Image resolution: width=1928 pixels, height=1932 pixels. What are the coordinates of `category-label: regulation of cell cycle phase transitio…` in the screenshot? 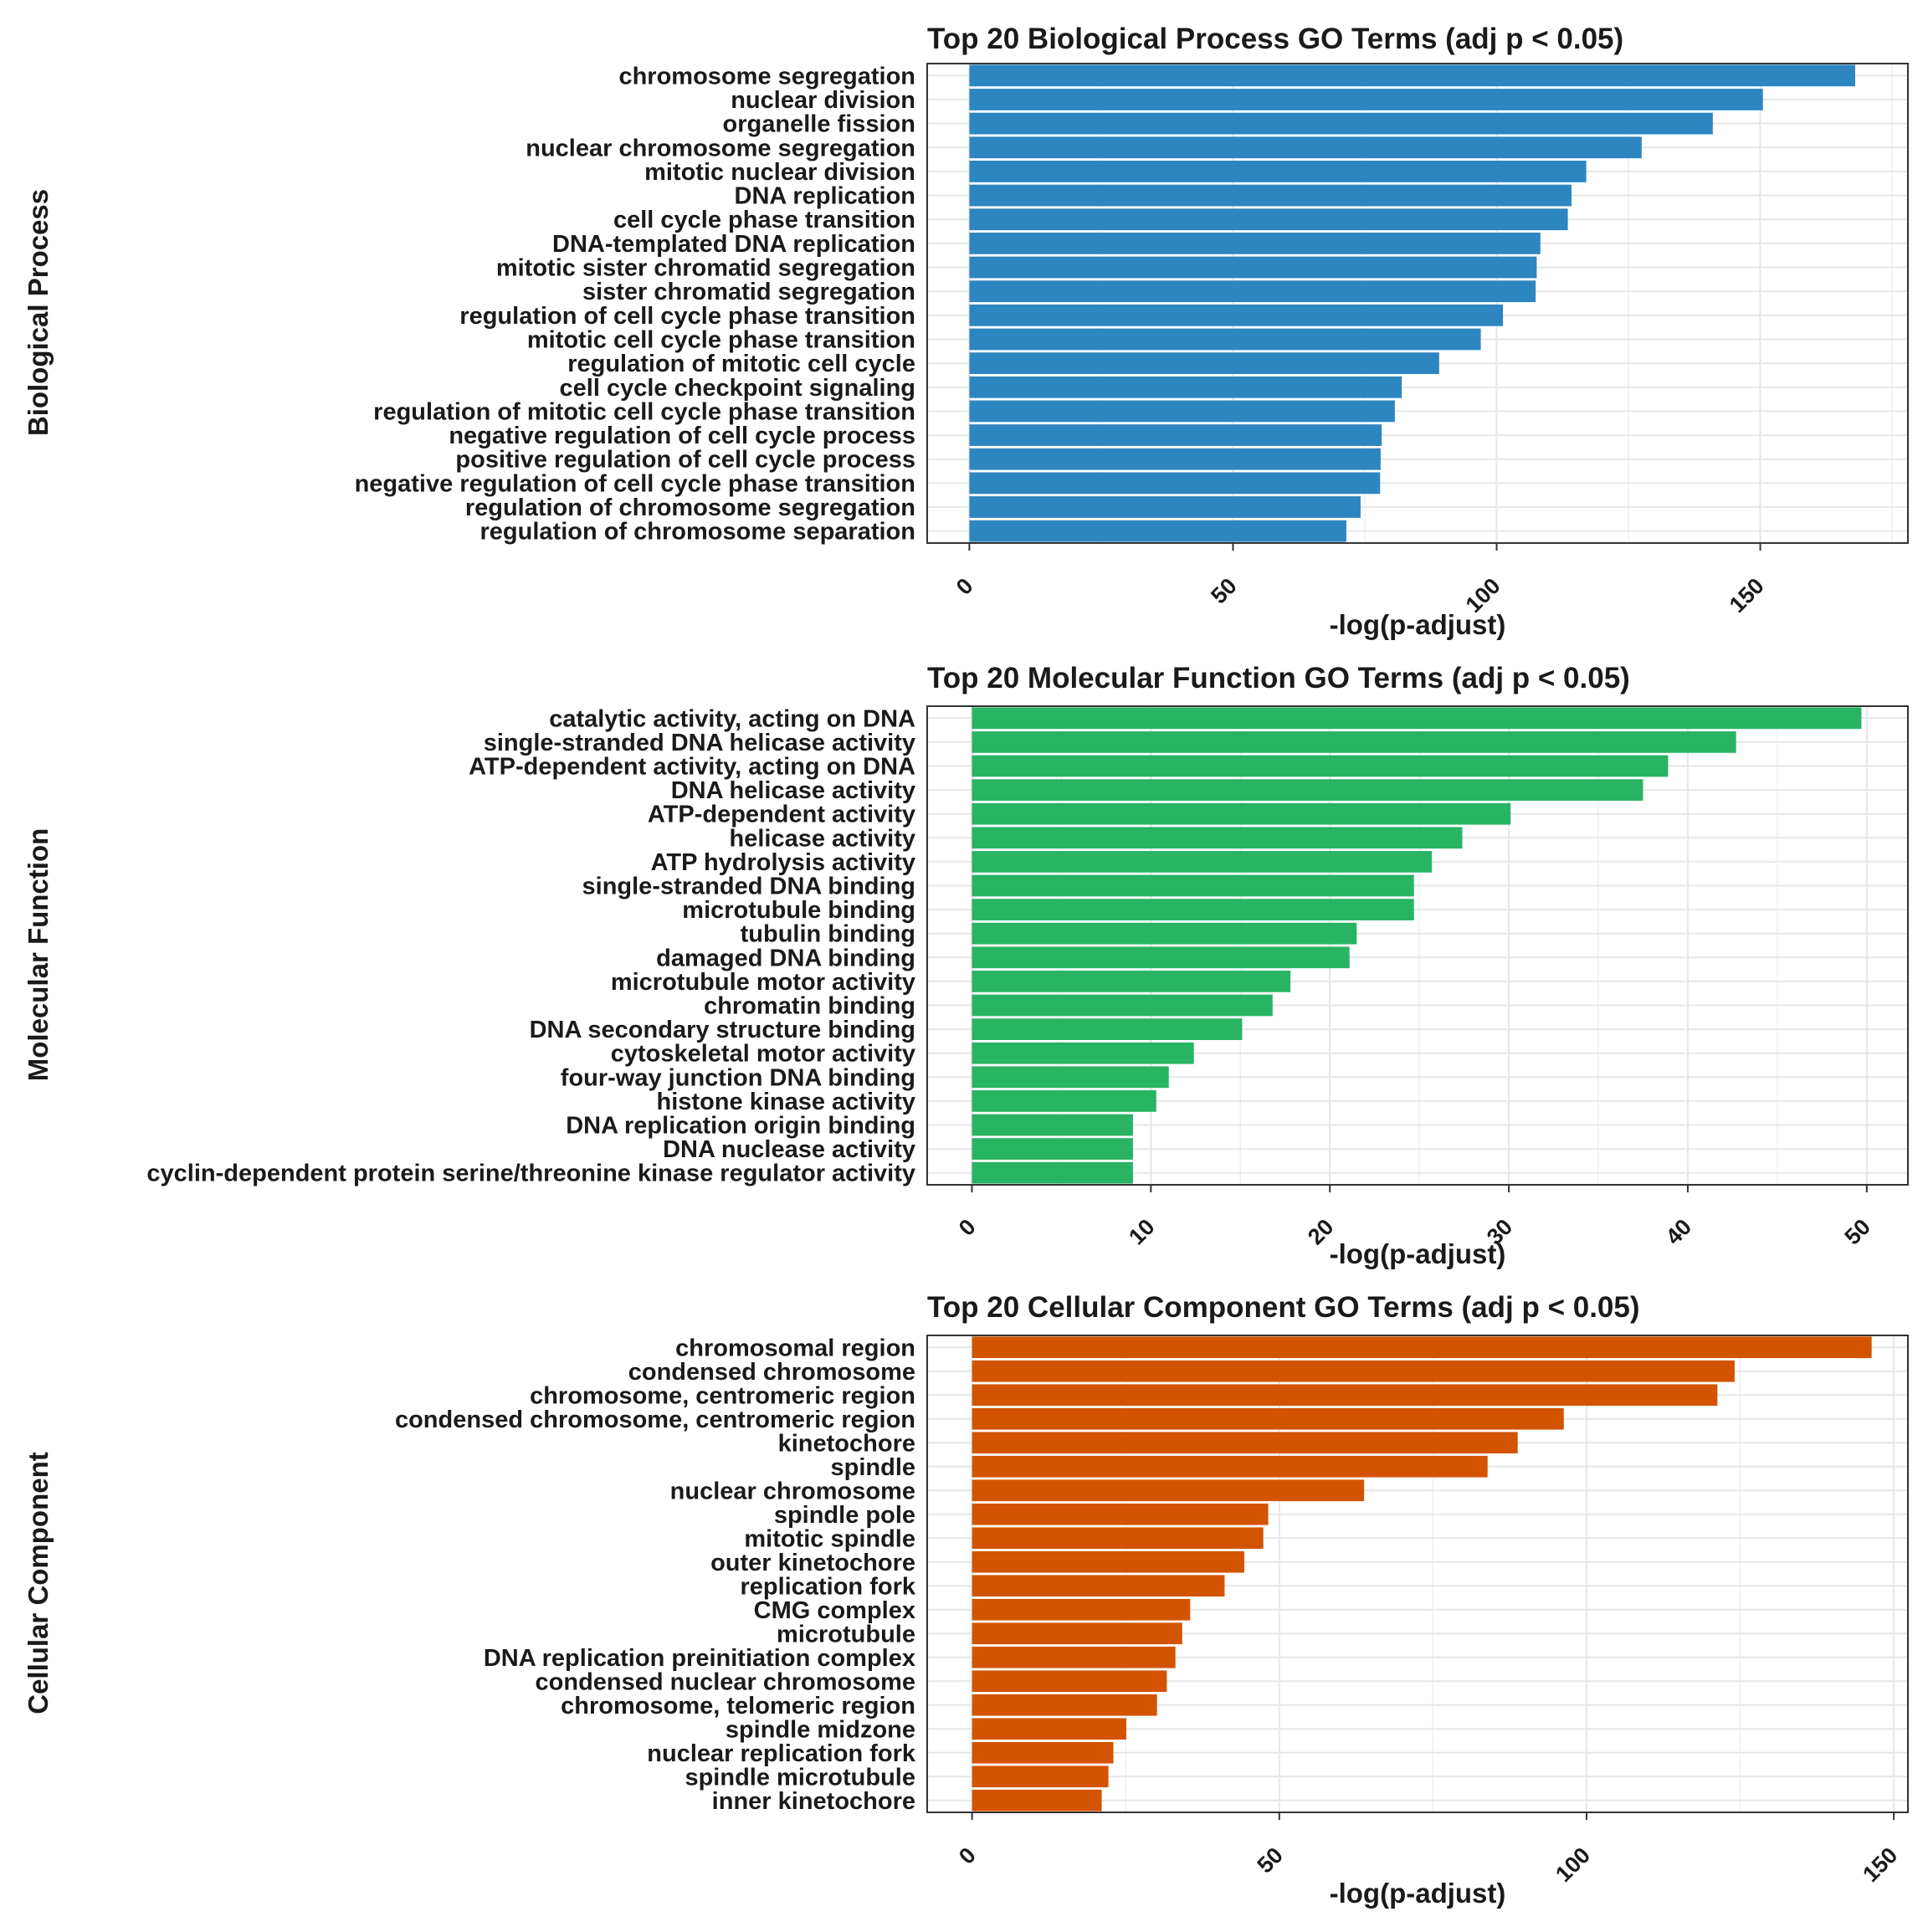 It's located at (687, 316).